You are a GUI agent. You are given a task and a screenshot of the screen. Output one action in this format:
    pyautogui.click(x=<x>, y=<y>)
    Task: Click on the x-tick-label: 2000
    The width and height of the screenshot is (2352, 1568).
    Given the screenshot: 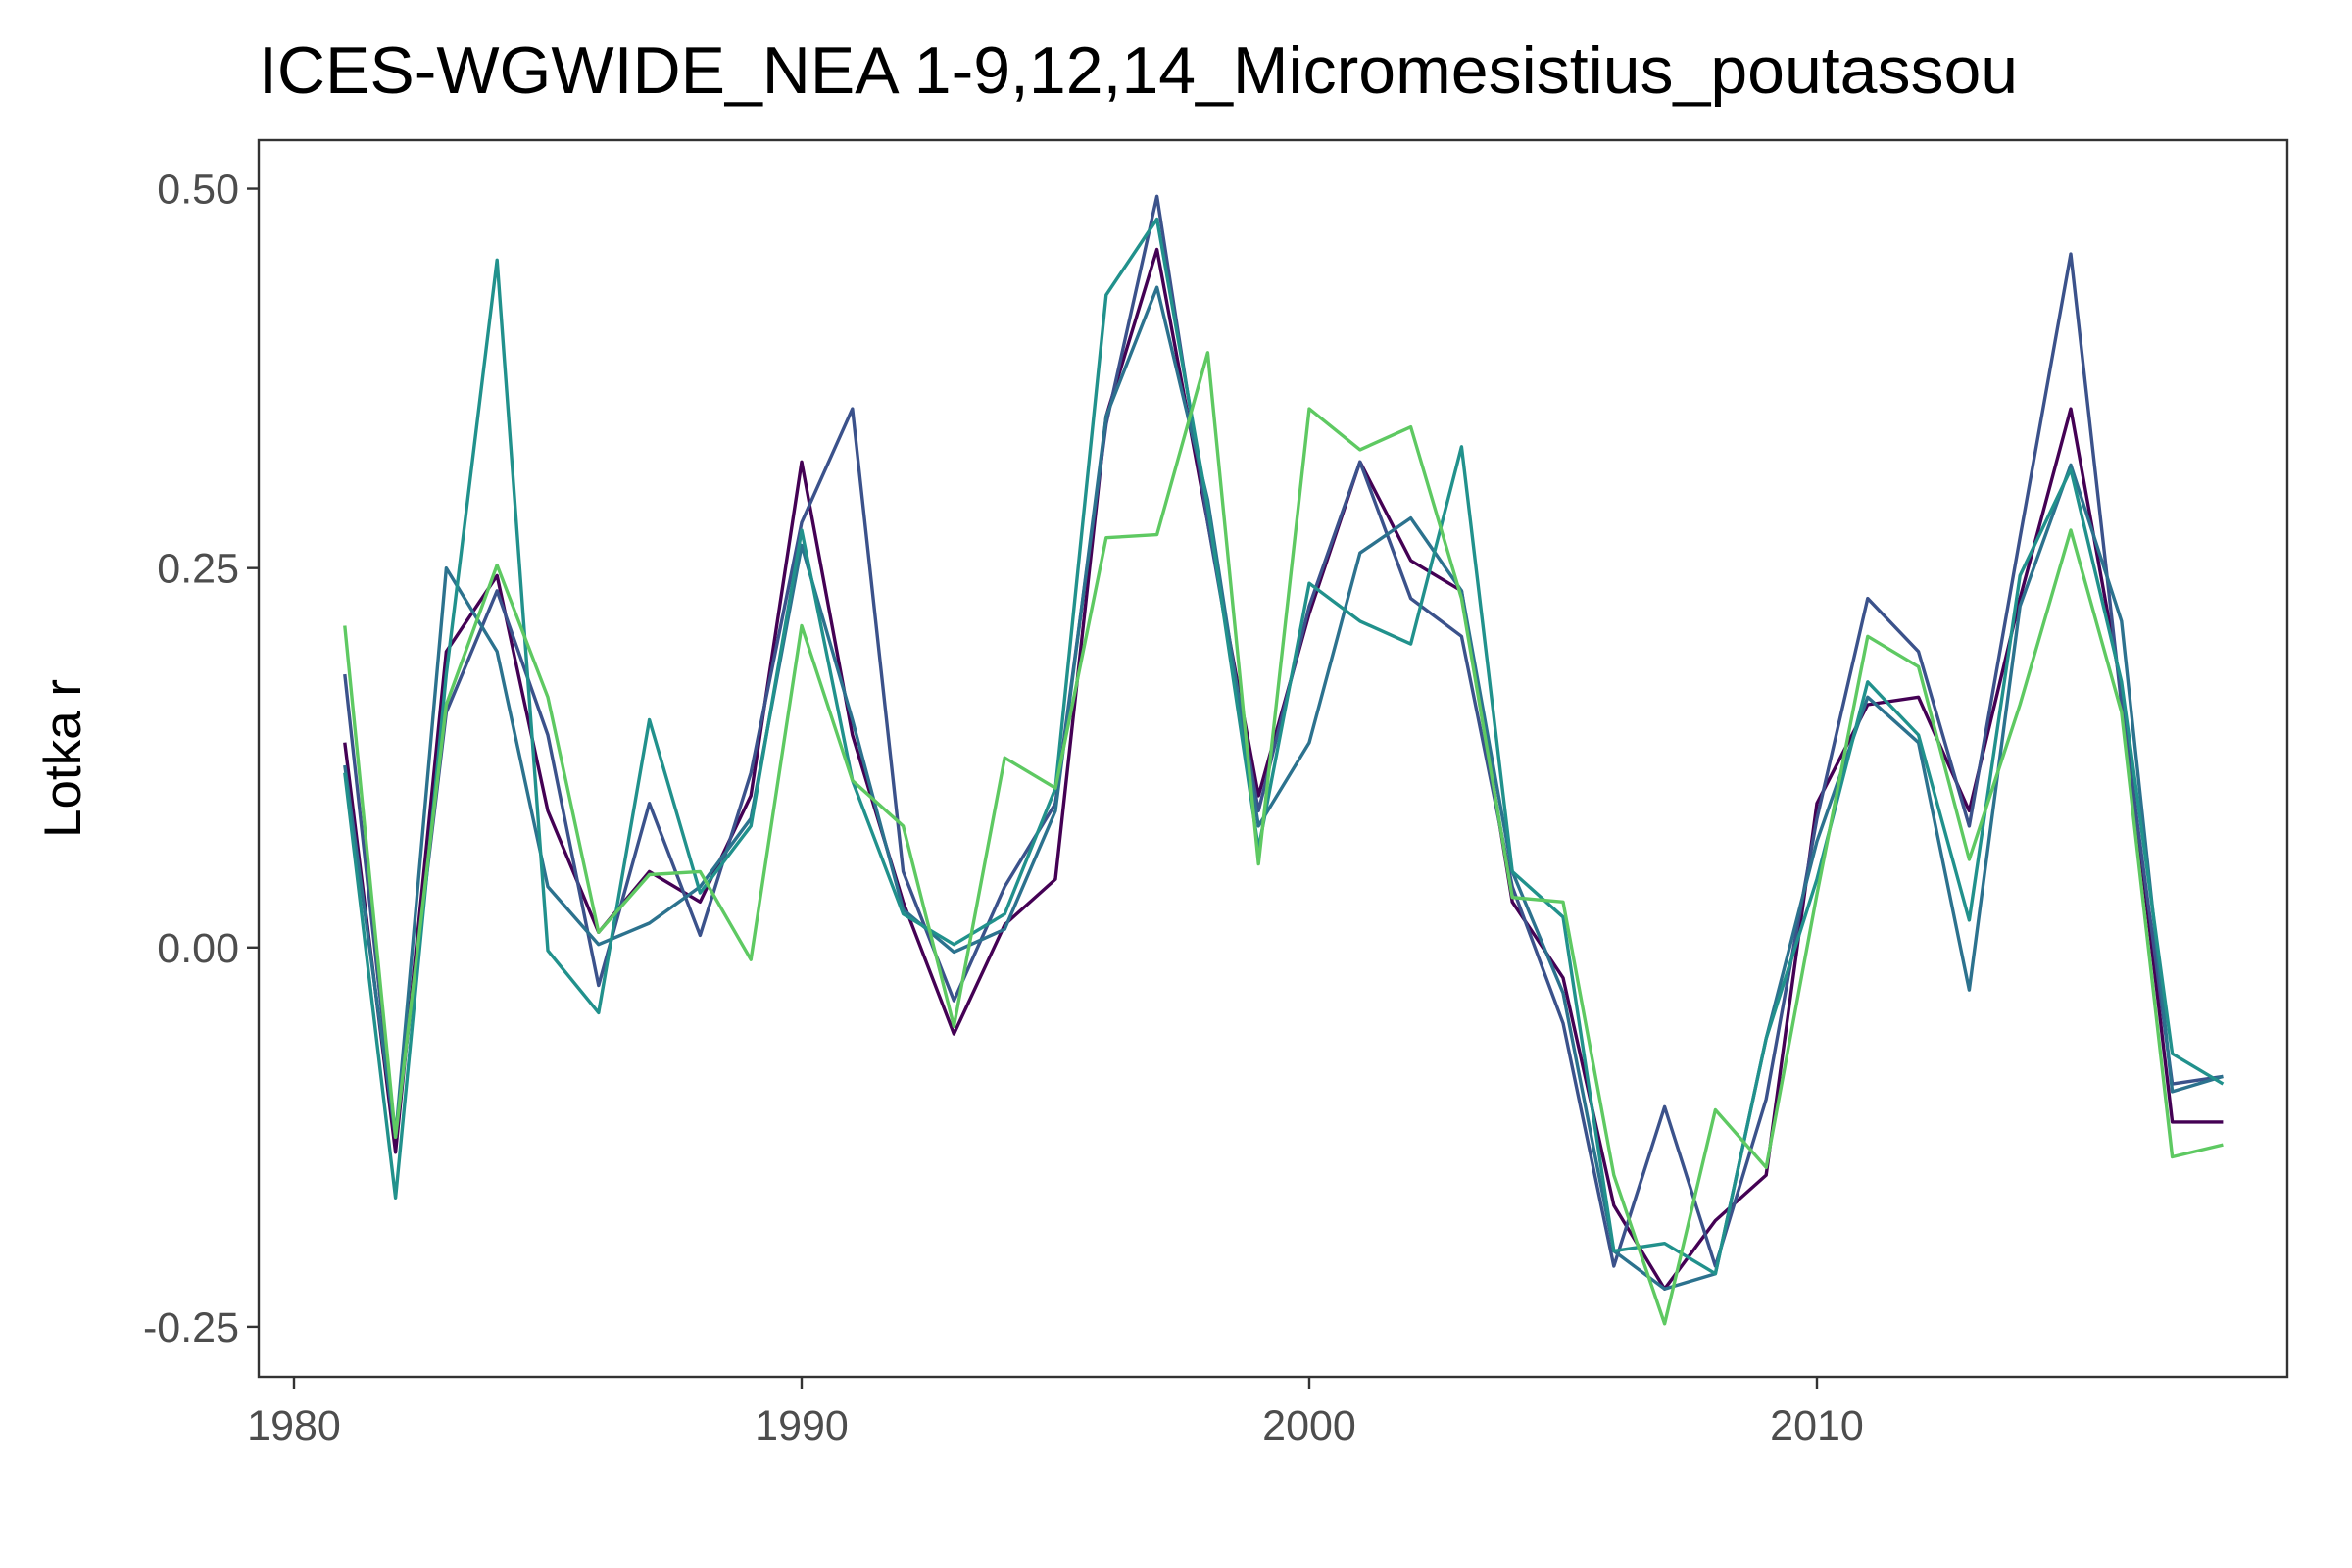 What is the action you would take?
    pyautogui.click(x=1309, y=1425)
    